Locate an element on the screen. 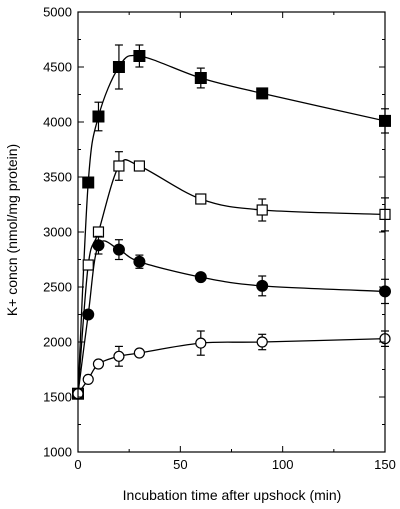  y-tick-label: 1000 is located at coordinates (57, 452).